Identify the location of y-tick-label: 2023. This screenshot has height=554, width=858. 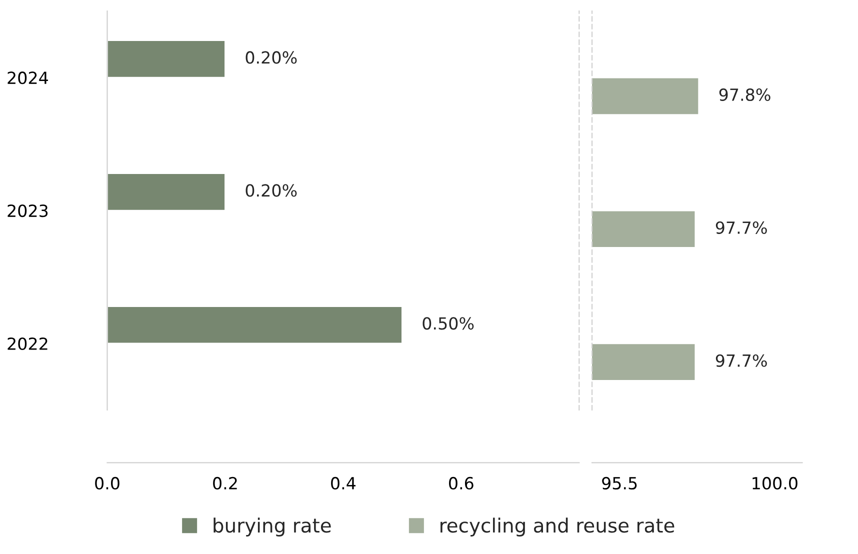
(28, 211).